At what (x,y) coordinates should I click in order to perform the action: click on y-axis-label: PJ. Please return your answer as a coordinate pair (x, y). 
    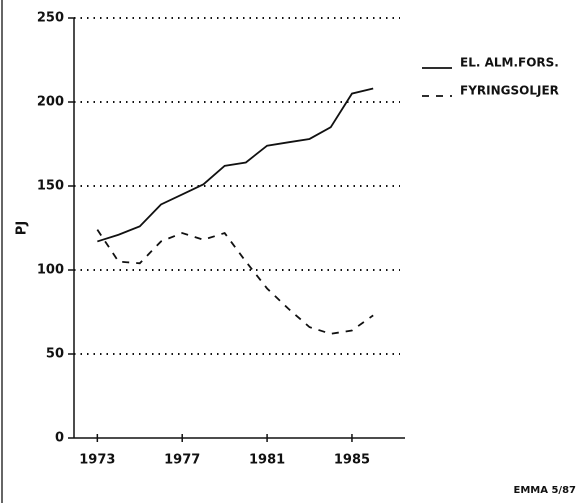
    Looking at the image, I should click on (22, 228).